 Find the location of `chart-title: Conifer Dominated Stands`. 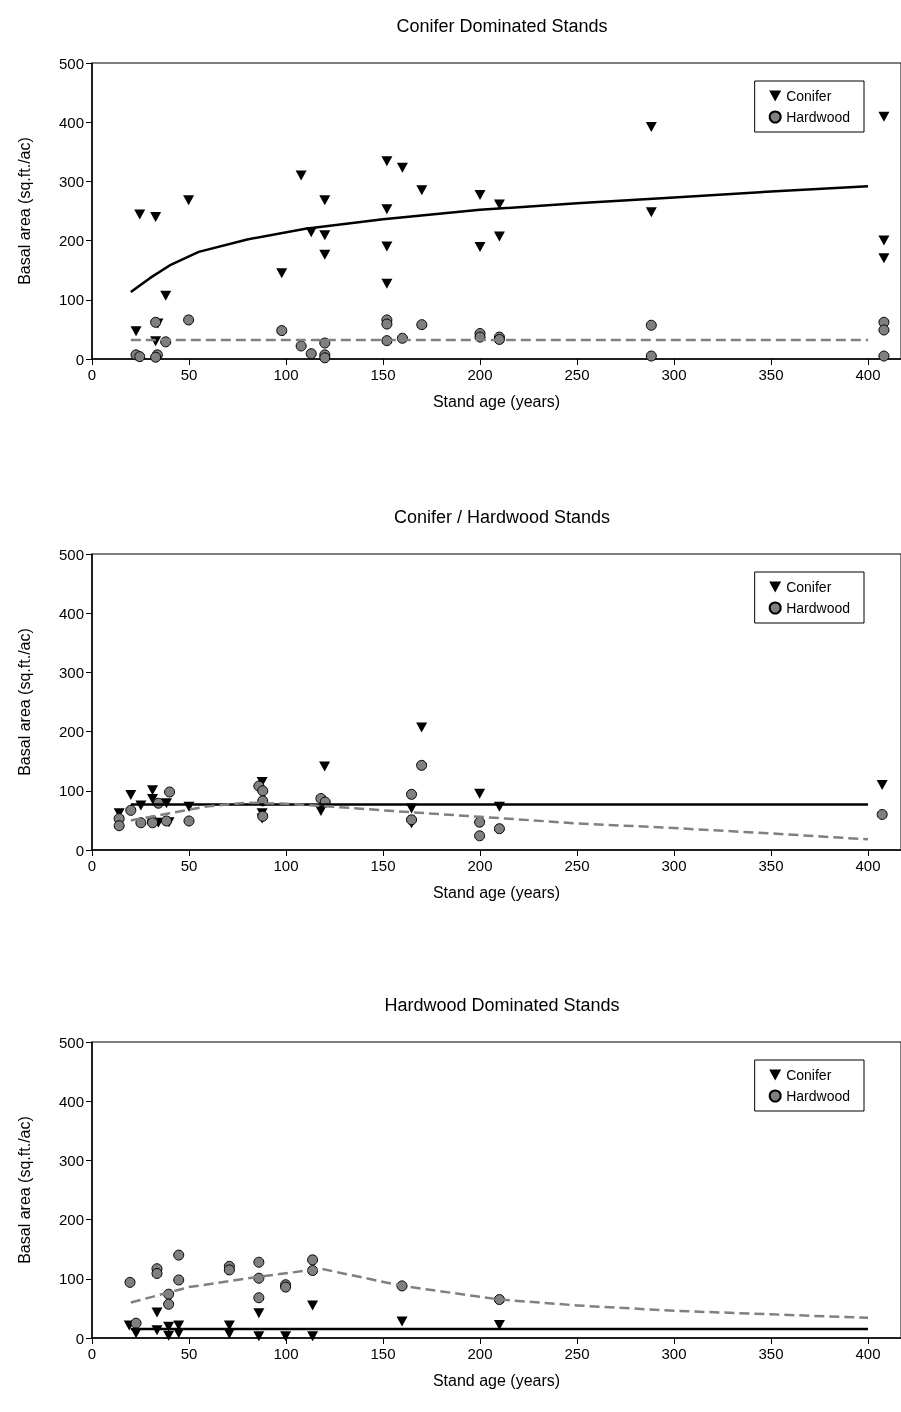

chart-title: Conifer Dominated Stands is located at coordinates (502, 26).